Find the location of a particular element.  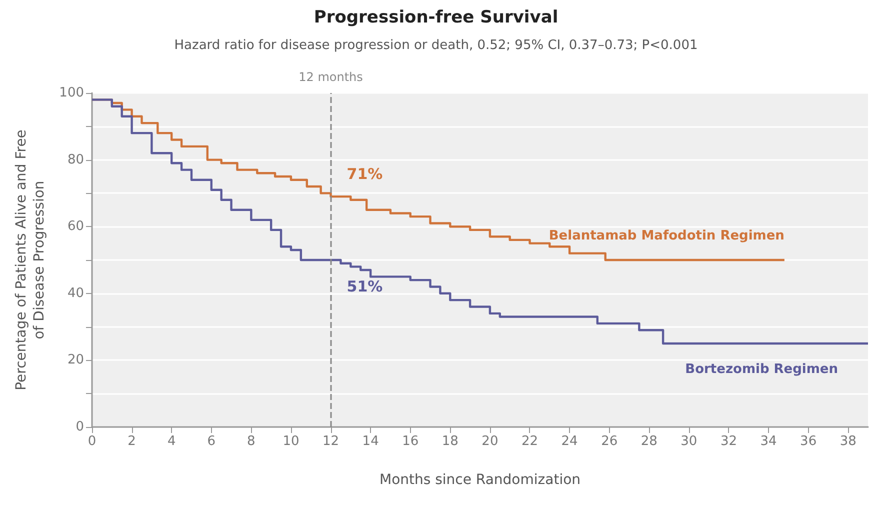

y-tick-label: 20 is located at coordinates (75, 360).